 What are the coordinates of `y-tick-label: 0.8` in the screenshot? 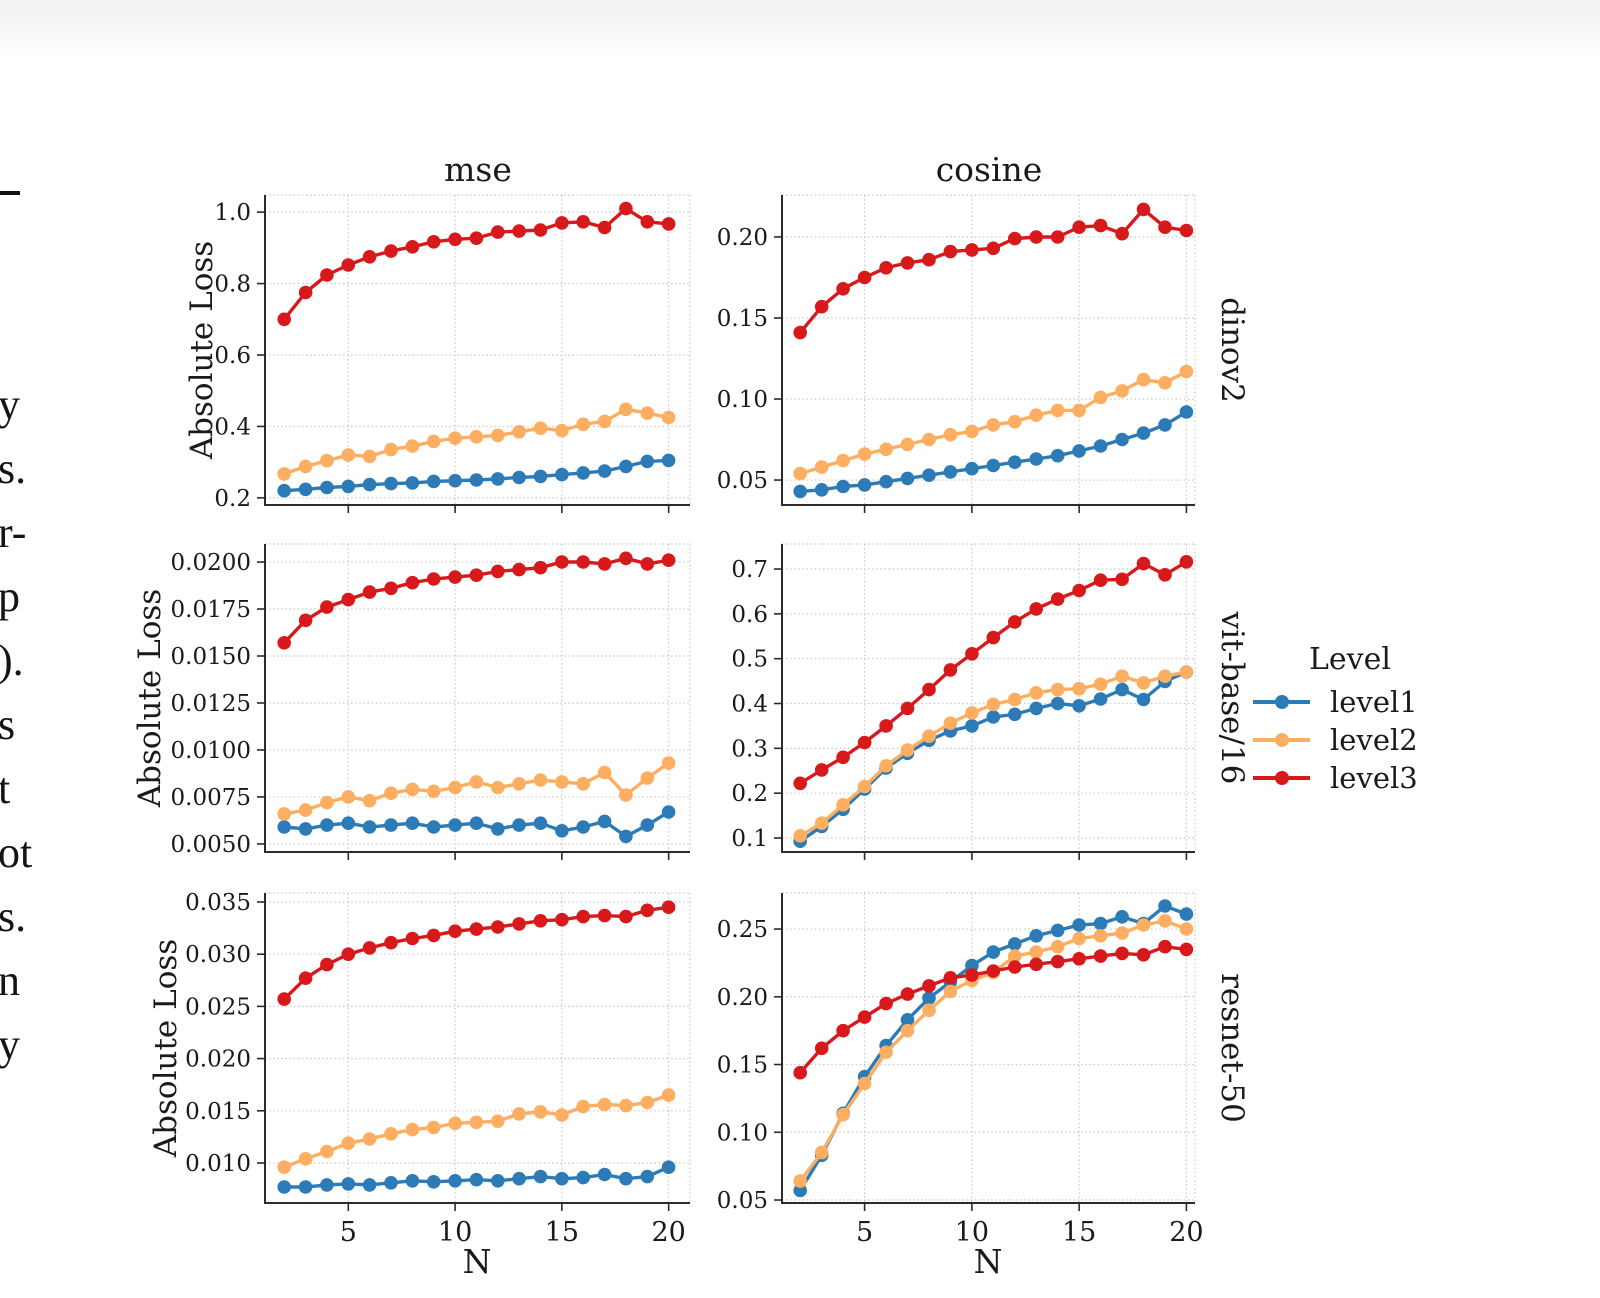 It's located at (232, 285).